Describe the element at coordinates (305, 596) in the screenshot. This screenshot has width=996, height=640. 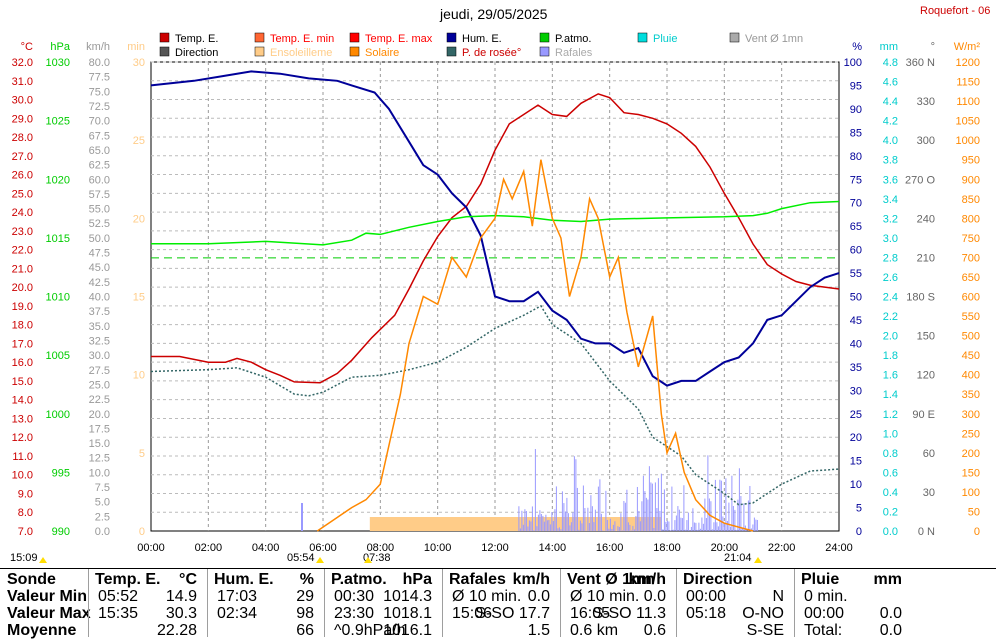
I see `table-cell-value: 29` at that location.